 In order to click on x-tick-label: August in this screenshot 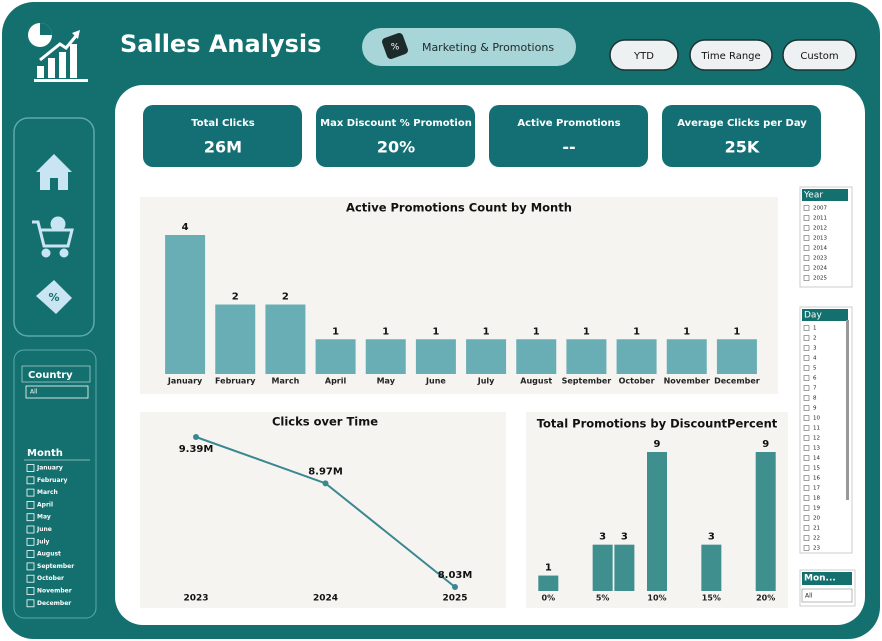, I will do `click(536, 381)`.